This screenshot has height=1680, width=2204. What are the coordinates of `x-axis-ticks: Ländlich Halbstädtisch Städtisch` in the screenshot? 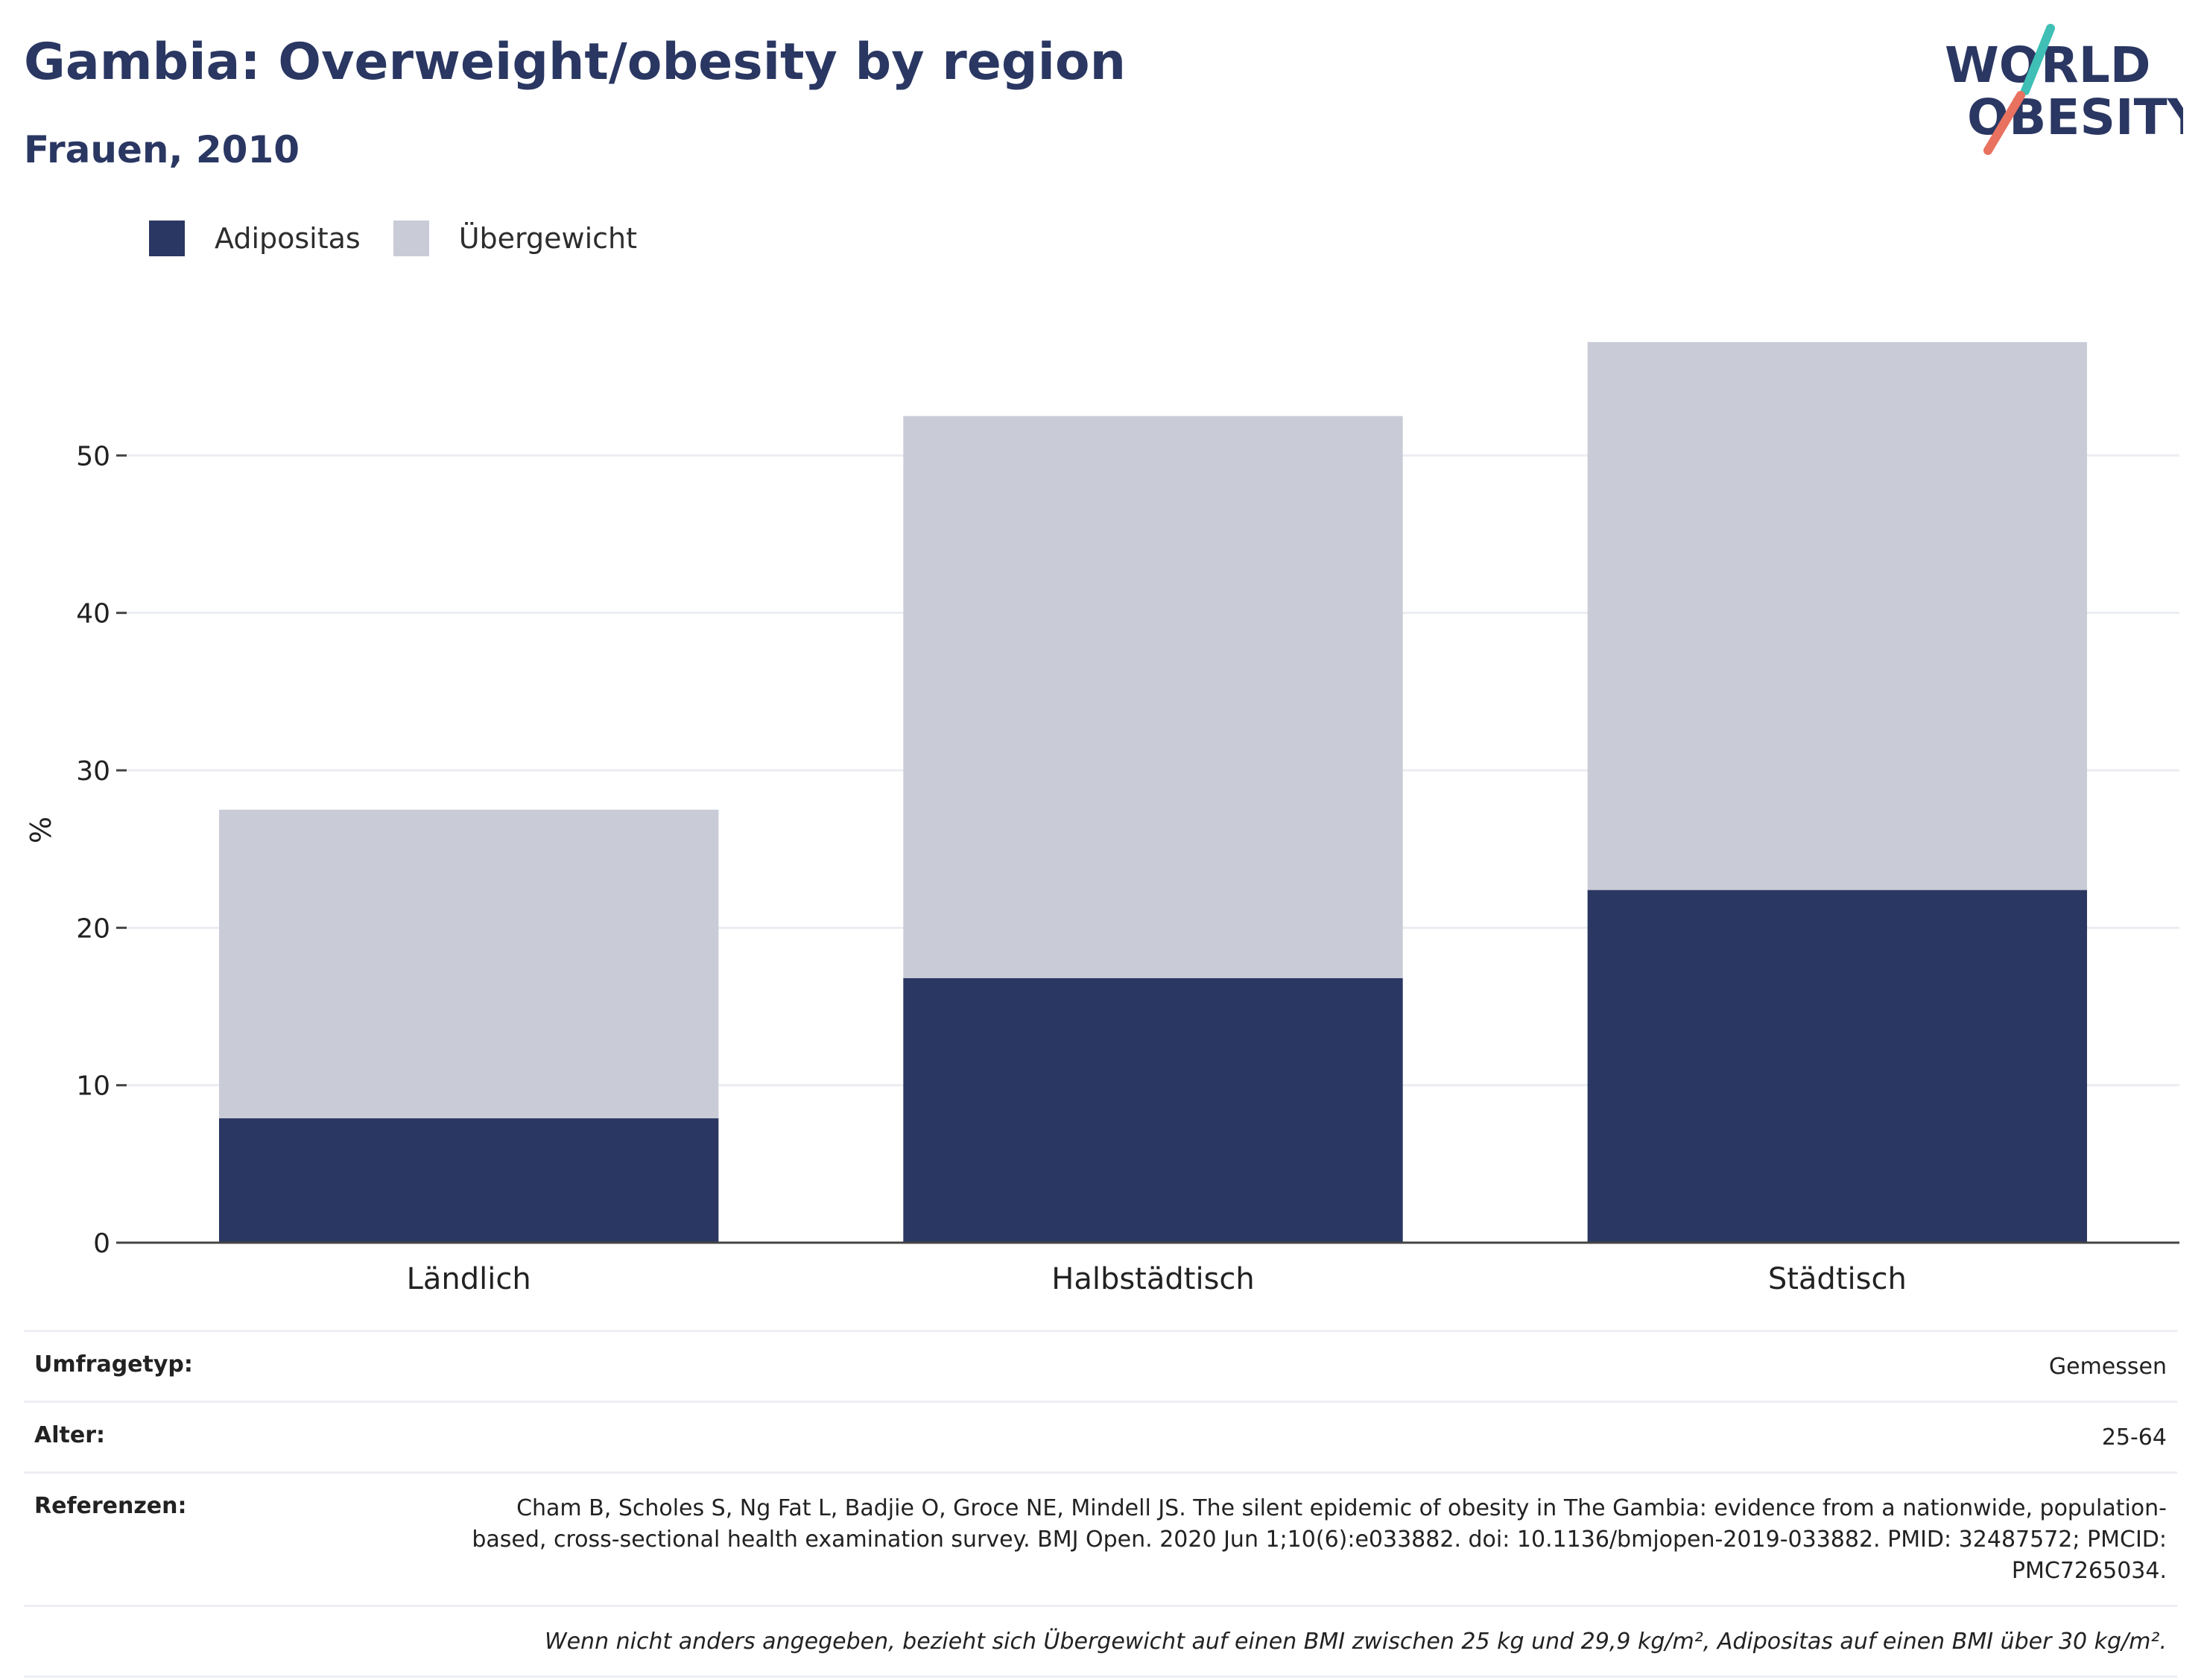 It's located at (1157, 1279).